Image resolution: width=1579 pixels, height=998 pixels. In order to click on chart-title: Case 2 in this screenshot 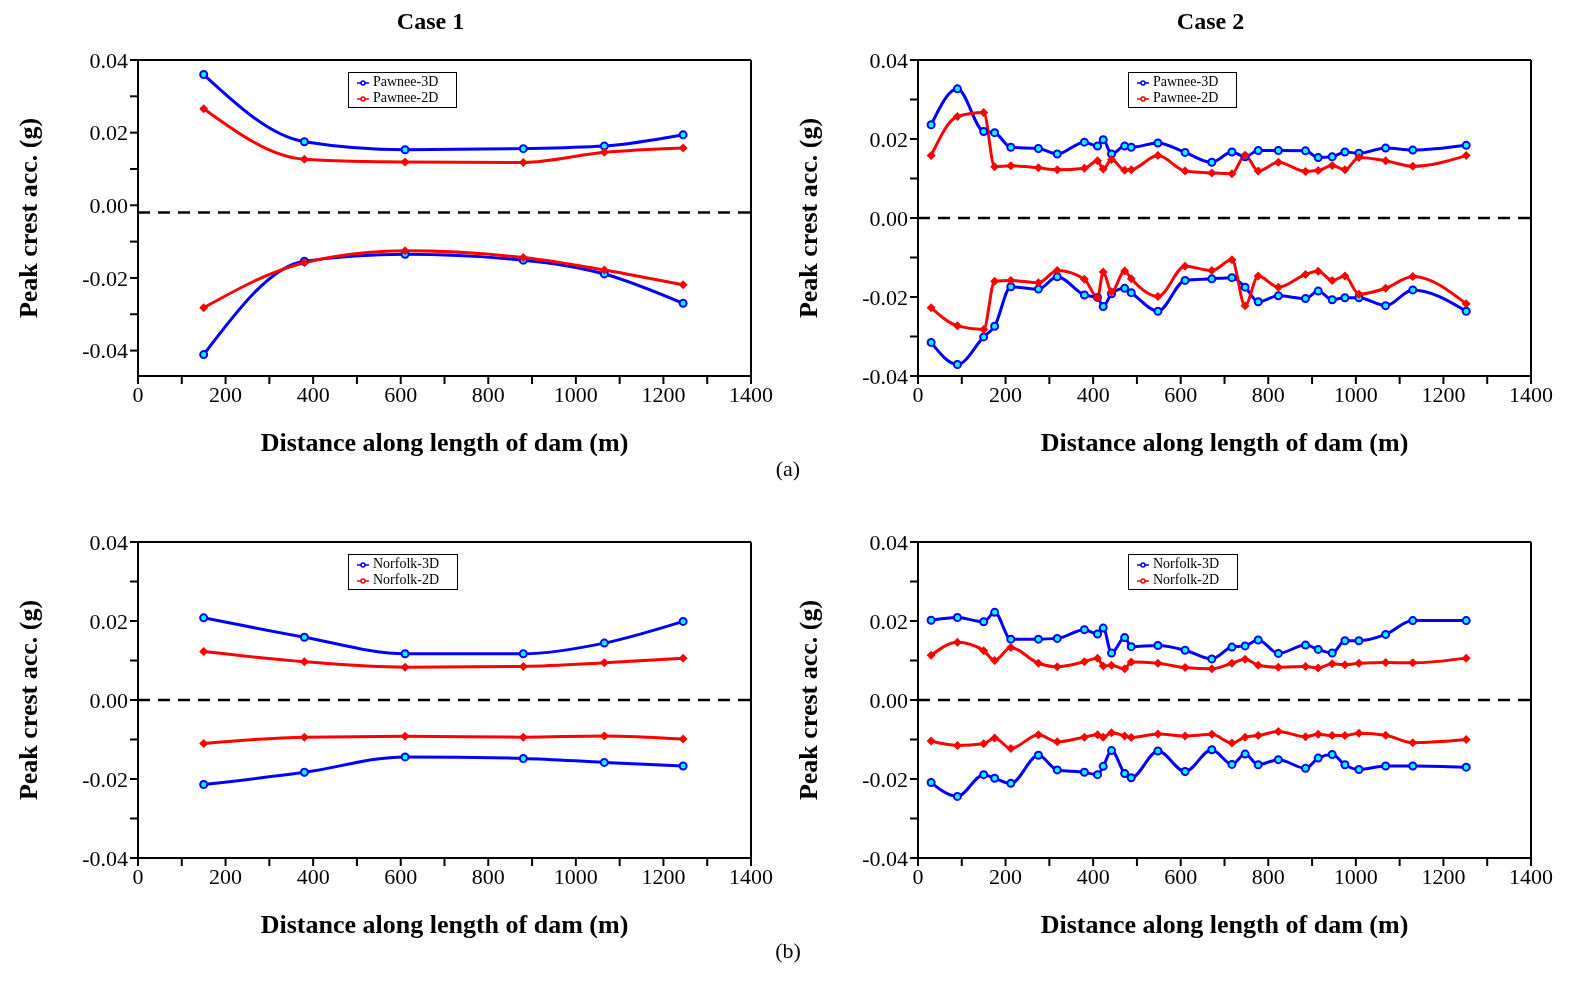, I will do `click(1210, 21)`.